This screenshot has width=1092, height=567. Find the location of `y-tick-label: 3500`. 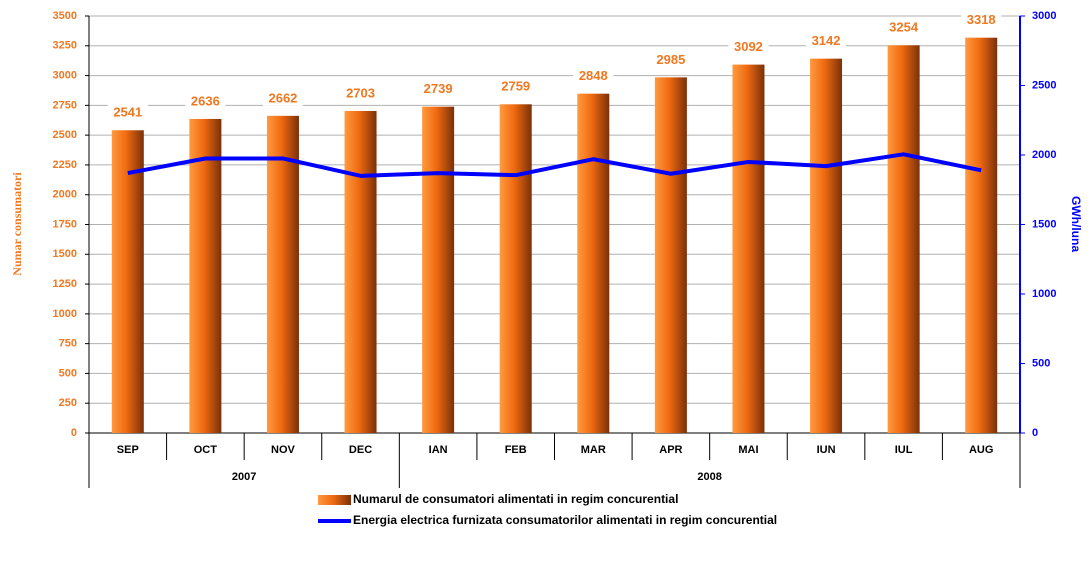

y-tick-label: 3500 is located at coordinates (65, 16).